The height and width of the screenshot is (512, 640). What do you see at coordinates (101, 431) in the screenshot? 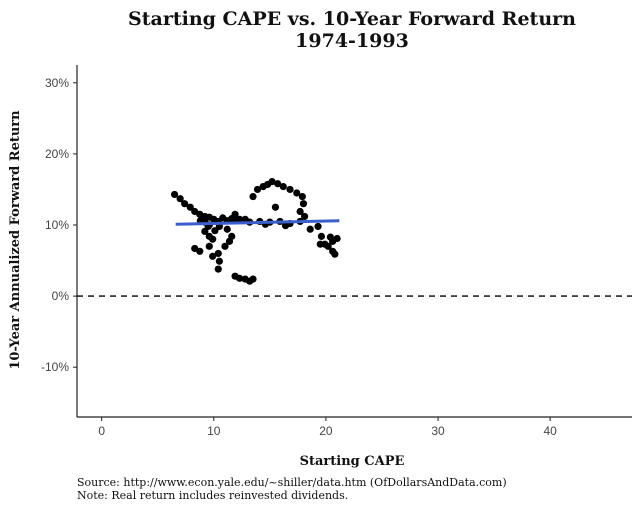
I see `x-tick-label: 0` at bounding box center [101, 431].